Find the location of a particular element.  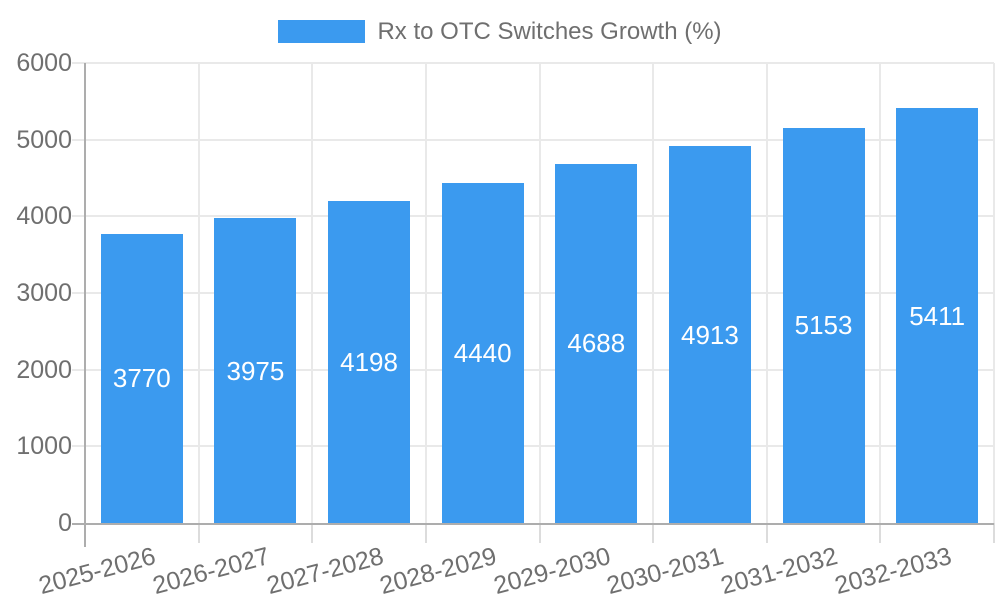

y-axis-tick-label: 4000 is located at coordinates (44, 216).